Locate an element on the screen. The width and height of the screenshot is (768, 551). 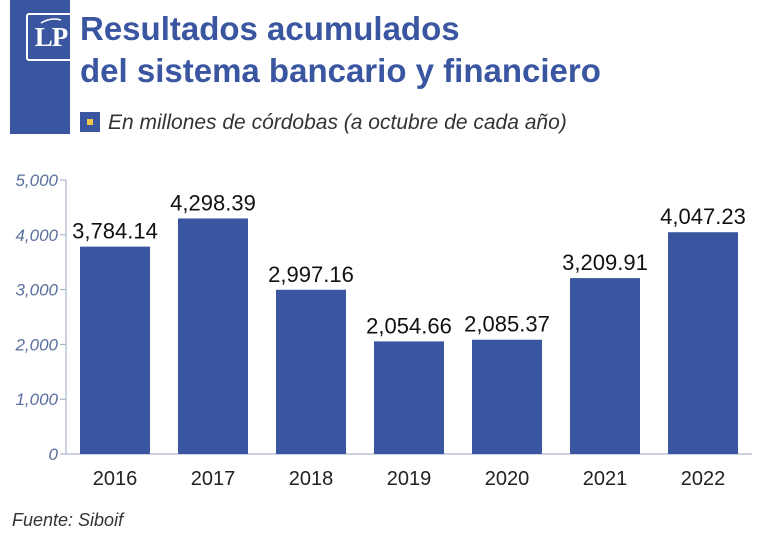
data-label-2016: 3,784.14 is located at coordinates (115, 231).